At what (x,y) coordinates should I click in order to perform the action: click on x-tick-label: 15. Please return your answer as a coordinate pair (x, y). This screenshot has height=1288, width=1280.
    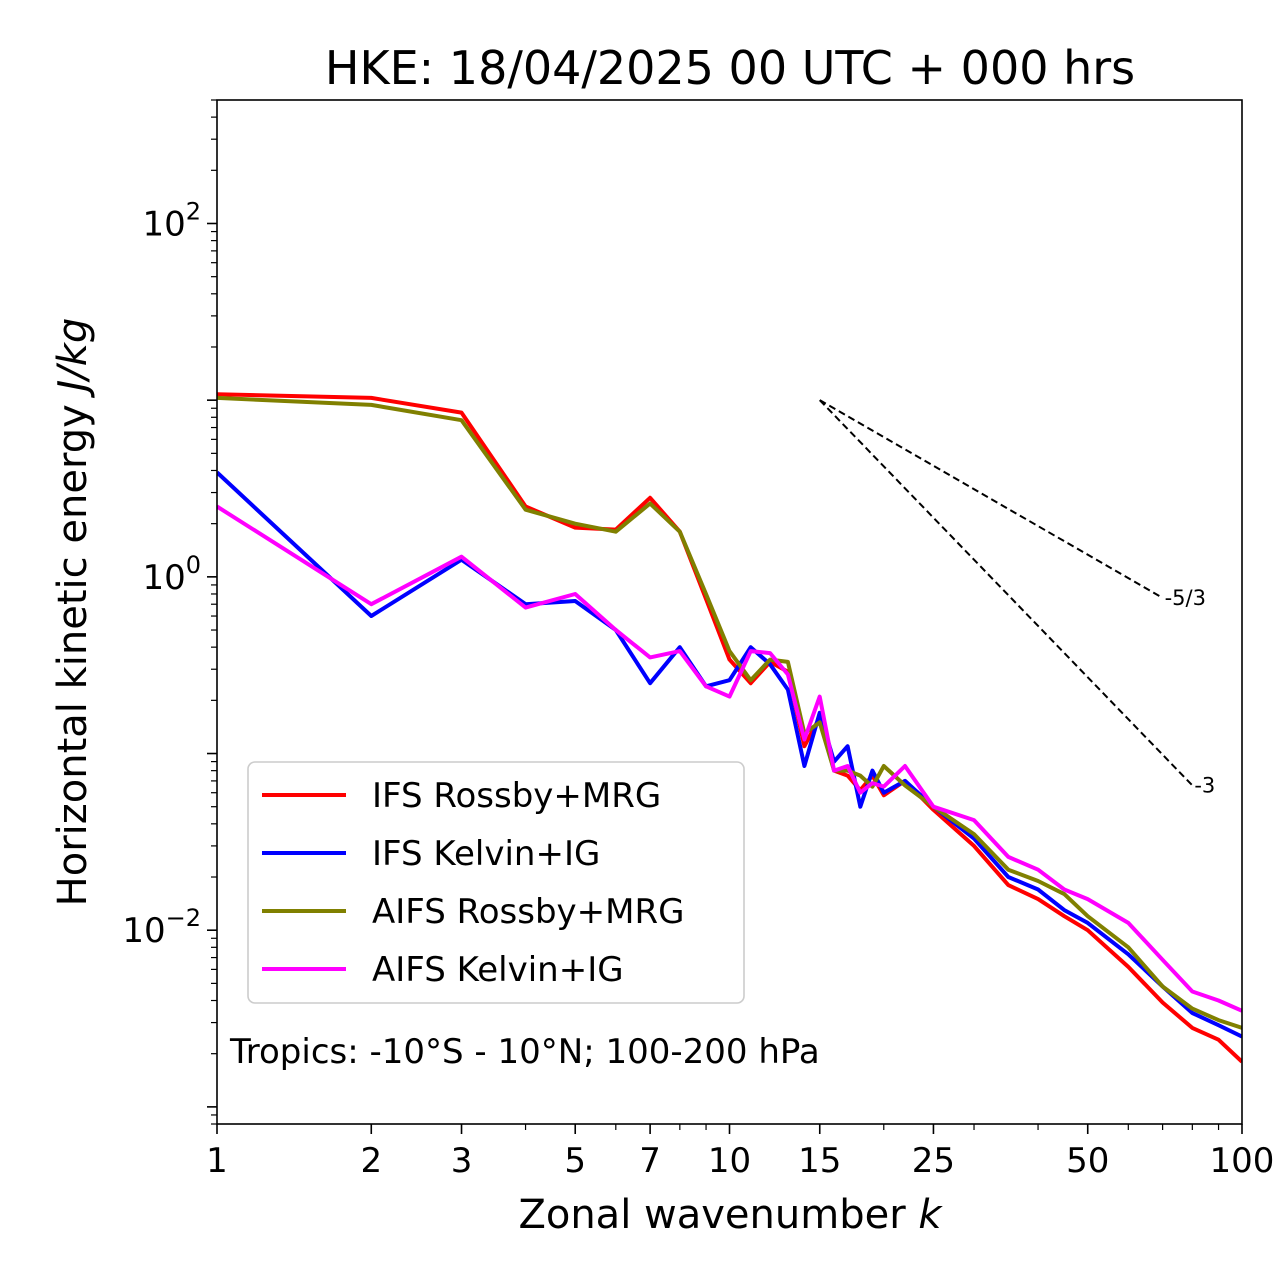
    Looking at the image, I should click on (819, 1161).